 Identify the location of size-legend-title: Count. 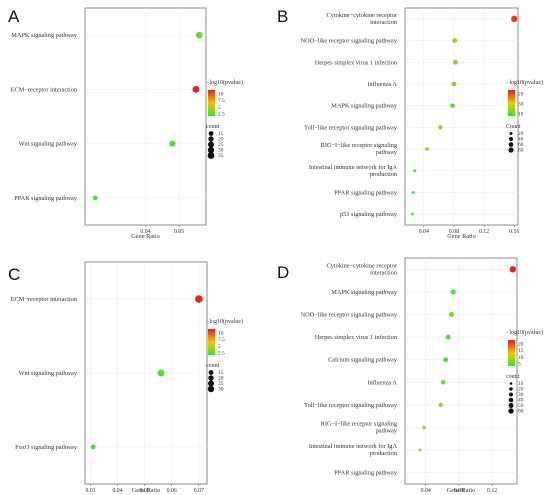
(513, 127).